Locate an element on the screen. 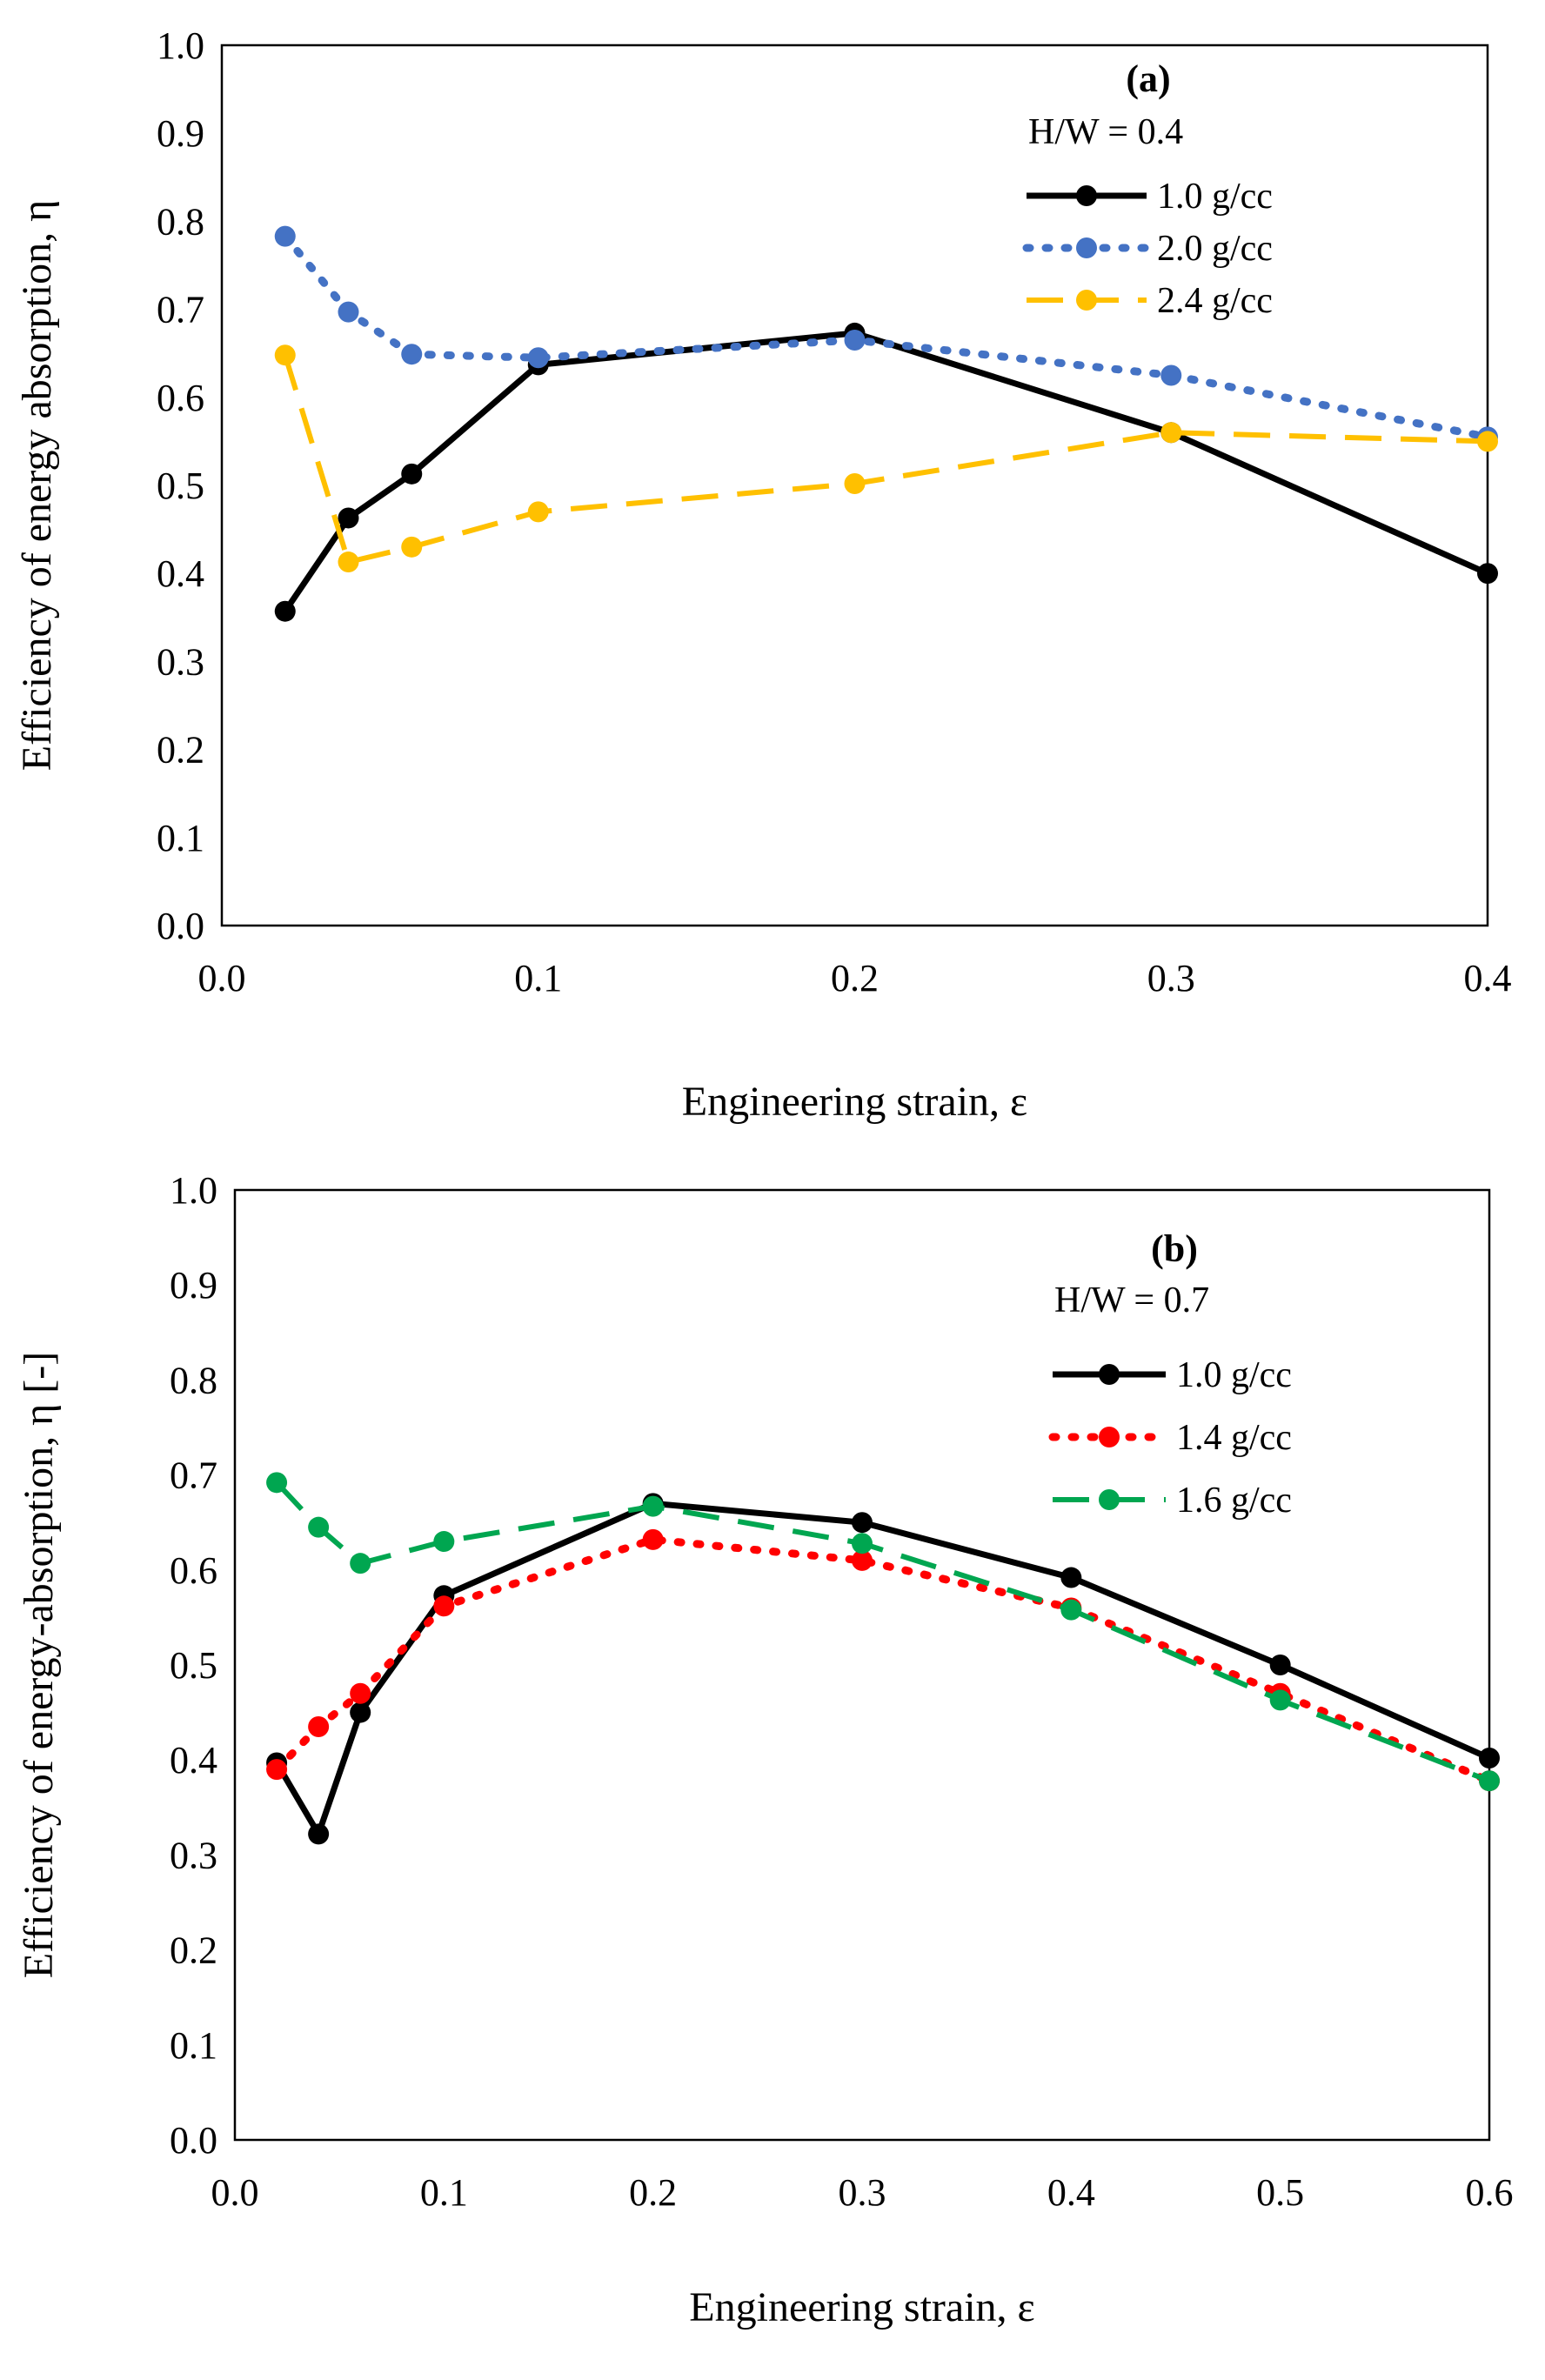 This screenshot has height=2380, width=1545. panel-subtitle: H/W = 0.7 is located at coordinates (1131, 1300).